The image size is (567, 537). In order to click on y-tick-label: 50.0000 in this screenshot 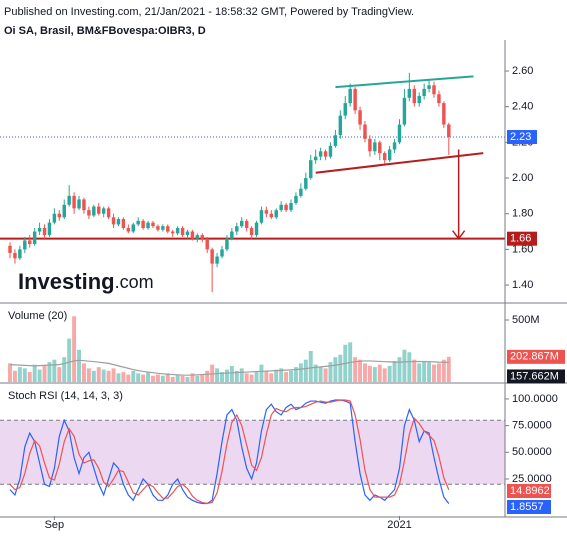, I will do `click(532, 452)`.